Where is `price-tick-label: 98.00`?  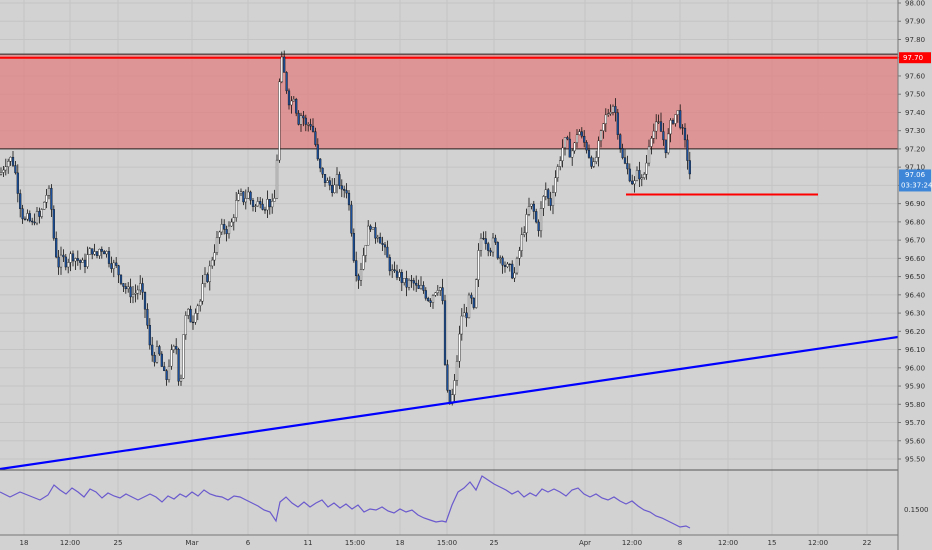 price-tick-label: 98.00 is located at coordinates (915, 4).